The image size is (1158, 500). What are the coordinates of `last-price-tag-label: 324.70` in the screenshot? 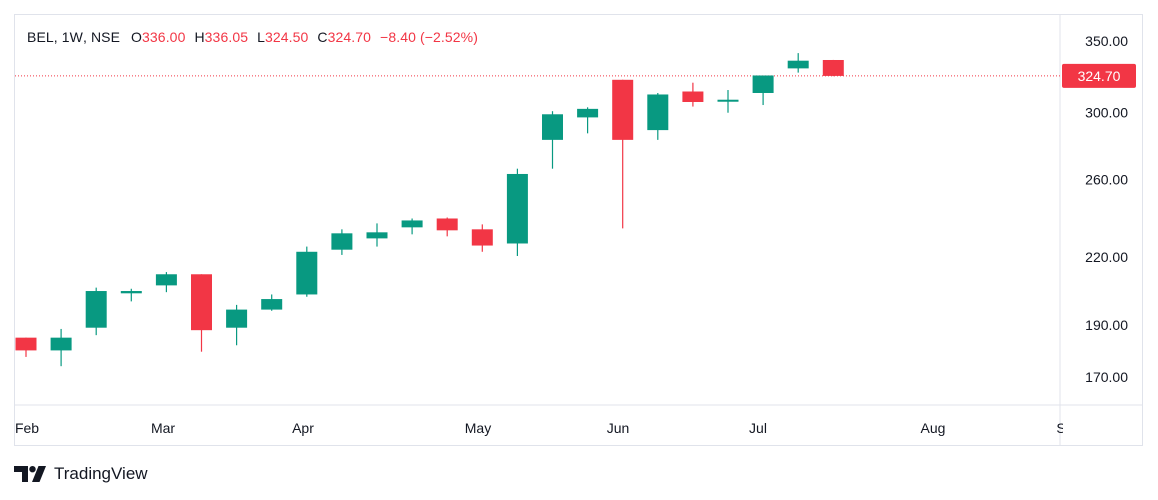 It's located at (1099, 76).